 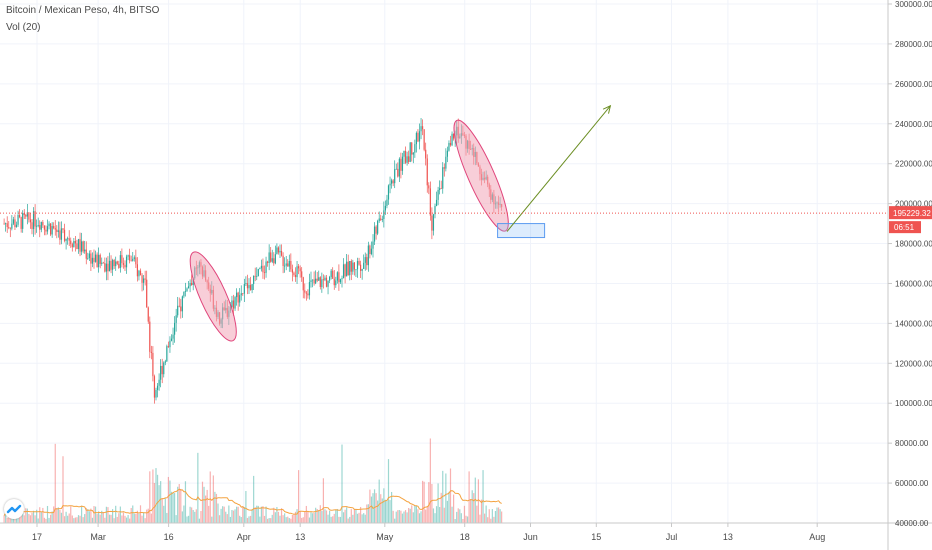 What do you see at coordinates (521, 231) in the screenshot?
I see `target-zone-rectangle` at bounding box center [521, 231].